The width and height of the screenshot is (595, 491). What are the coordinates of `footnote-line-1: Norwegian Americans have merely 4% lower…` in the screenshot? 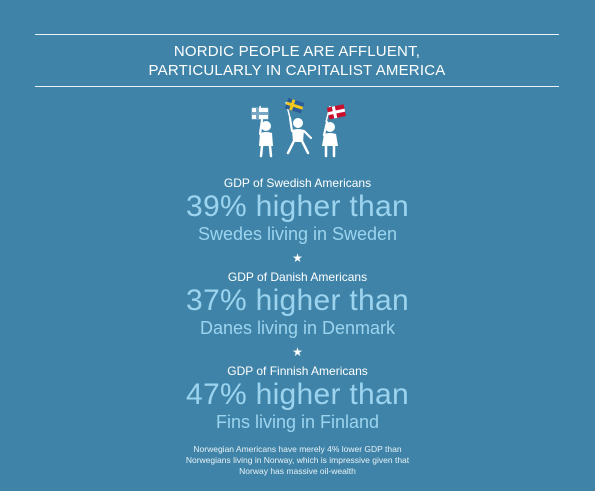 It's located at (297, 449).